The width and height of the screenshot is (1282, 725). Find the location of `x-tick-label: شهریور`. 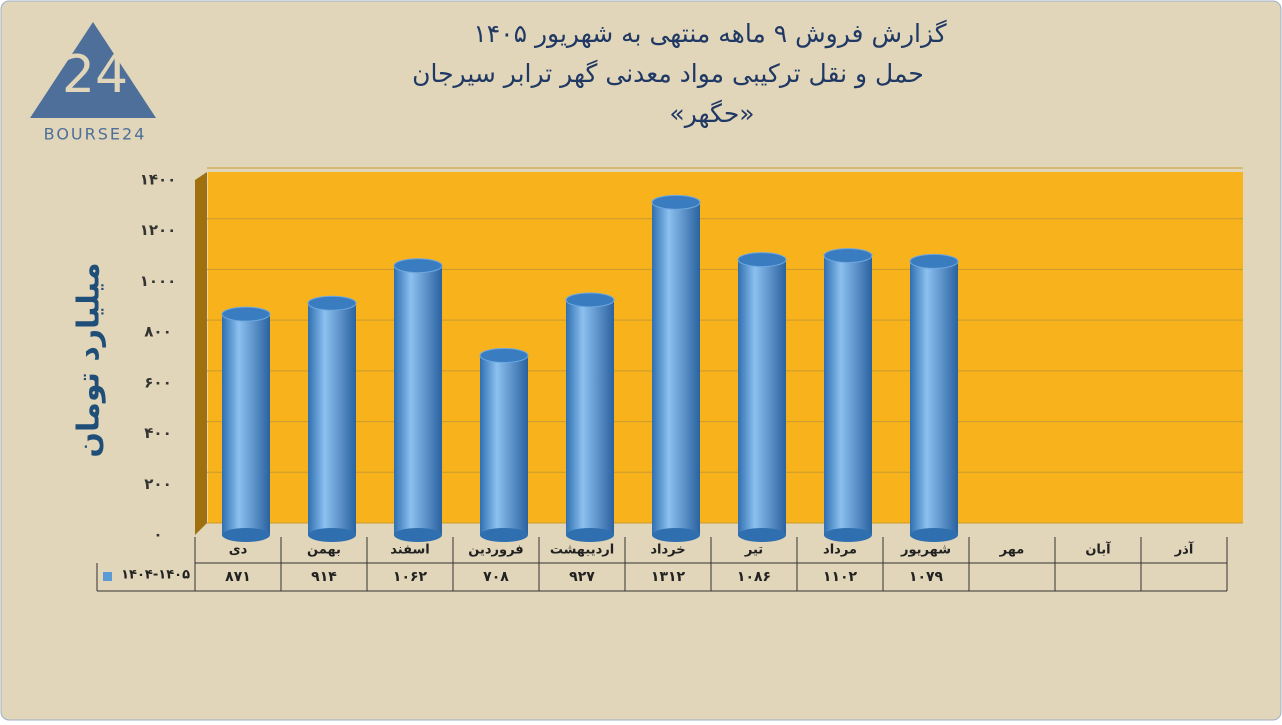

x-tick-label: شهریور is located at coordinates (925, 550).